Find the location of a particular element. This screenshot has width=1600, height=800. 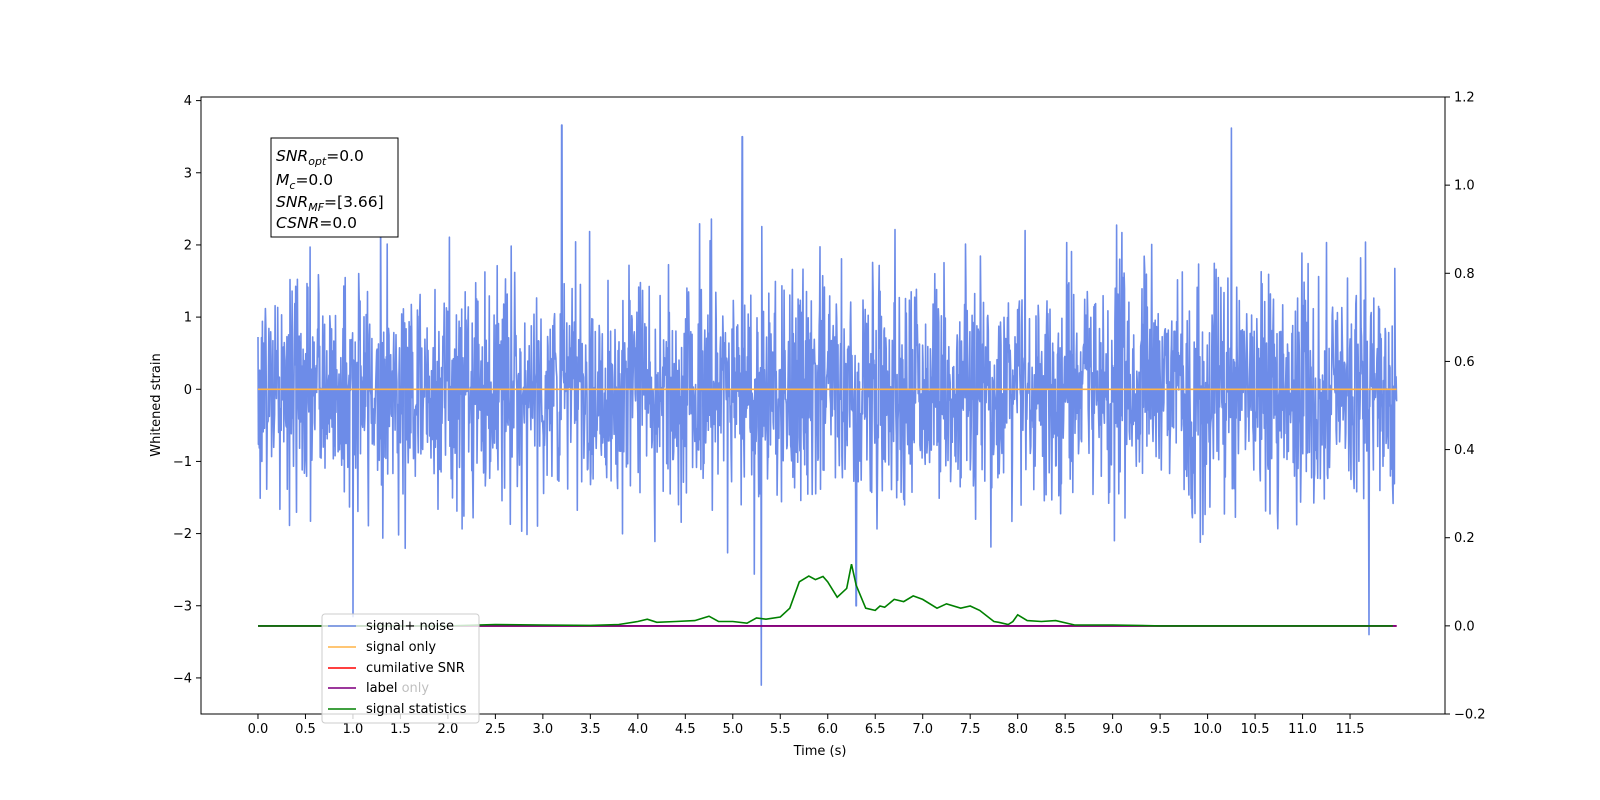

x-tick-label: 0.5 is located at coordinates (305, 729).